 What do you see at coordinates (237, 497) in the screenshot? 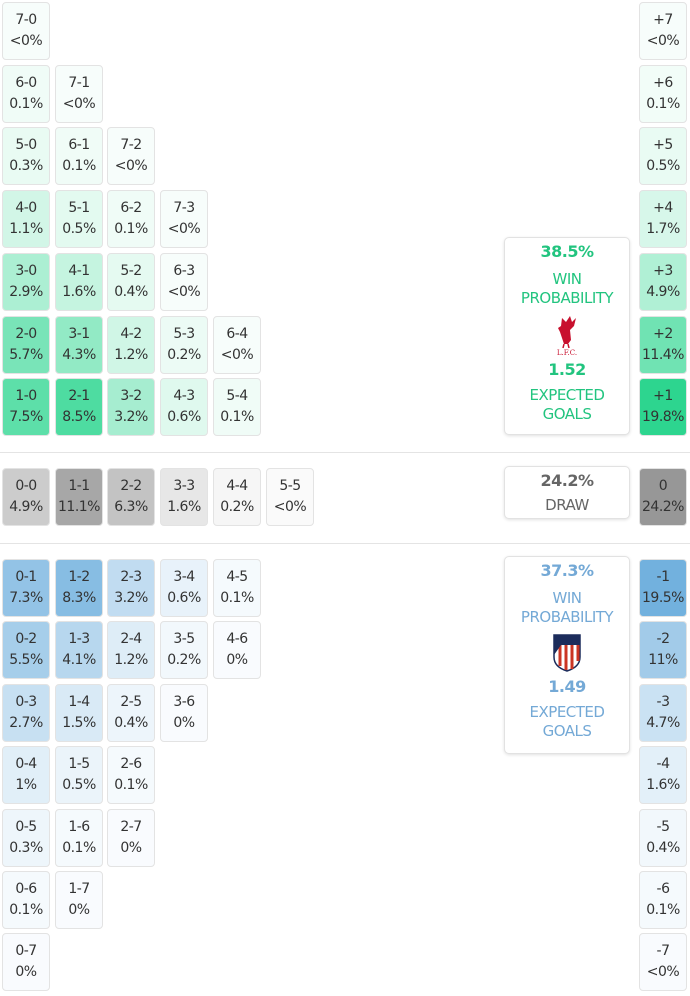
I see `scoreline-cell: 4-4 0.2%` at bounding box center [237, 497].